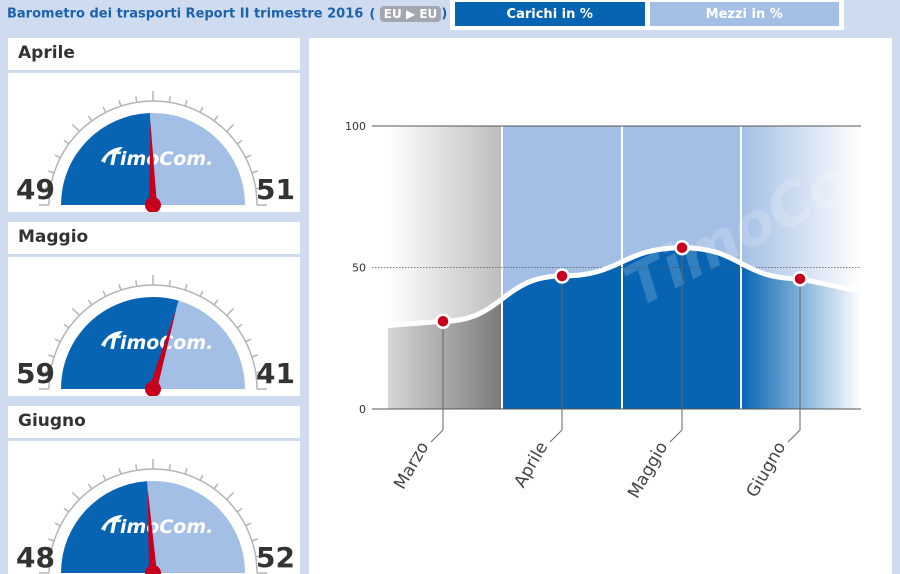 The height and width of the screenshot is (574, 900). Describe the element at coordinates (154, 54) in the screenshot. I see `month-label-aprile: Aprile` at that location.